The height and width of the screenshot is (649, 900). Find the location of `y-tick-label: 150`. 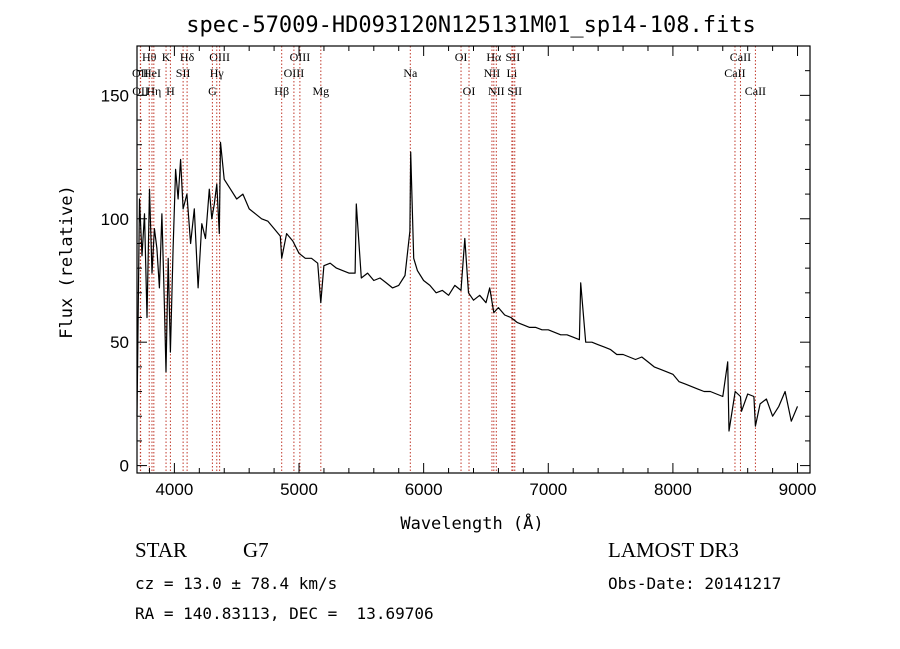

y-tick-label: 150 is located at coordinates (115, 95).